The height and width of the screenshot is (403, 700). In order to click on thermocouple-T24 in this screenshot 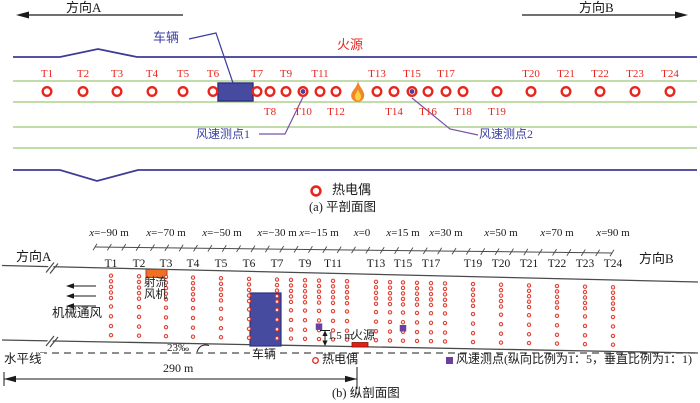, I will do `click(670, 91)`.